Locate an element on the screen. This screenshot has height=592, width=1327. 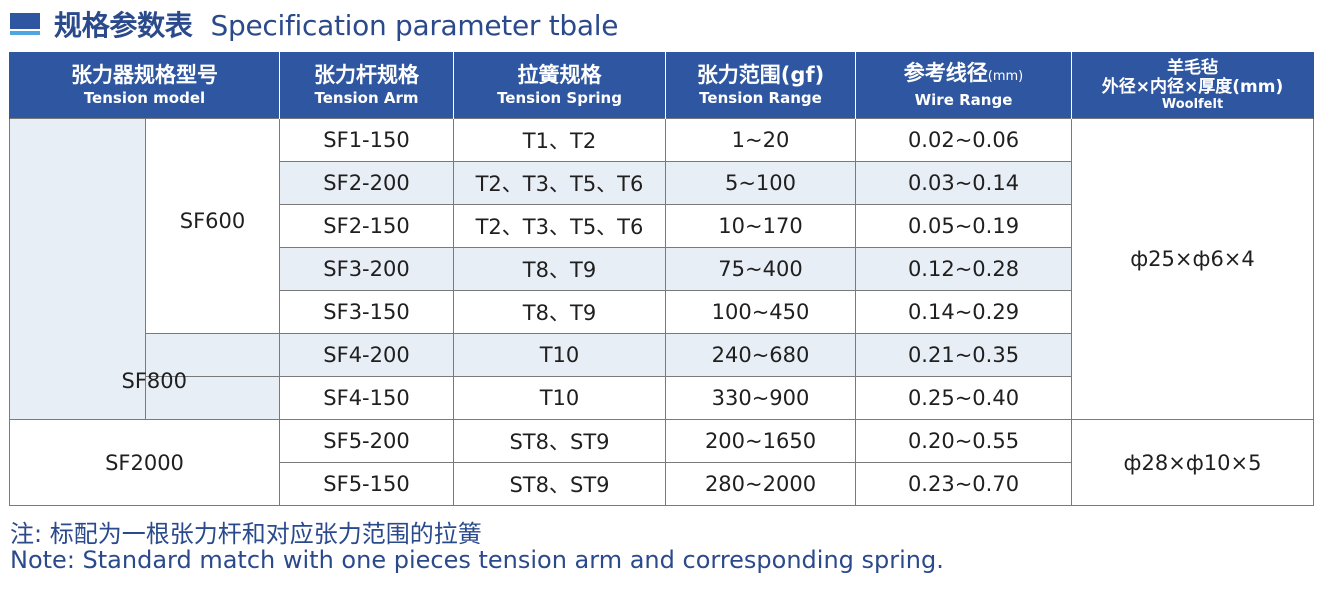
header-wire-cn: 参考线径(mm) is located at coordinates (963, 75).